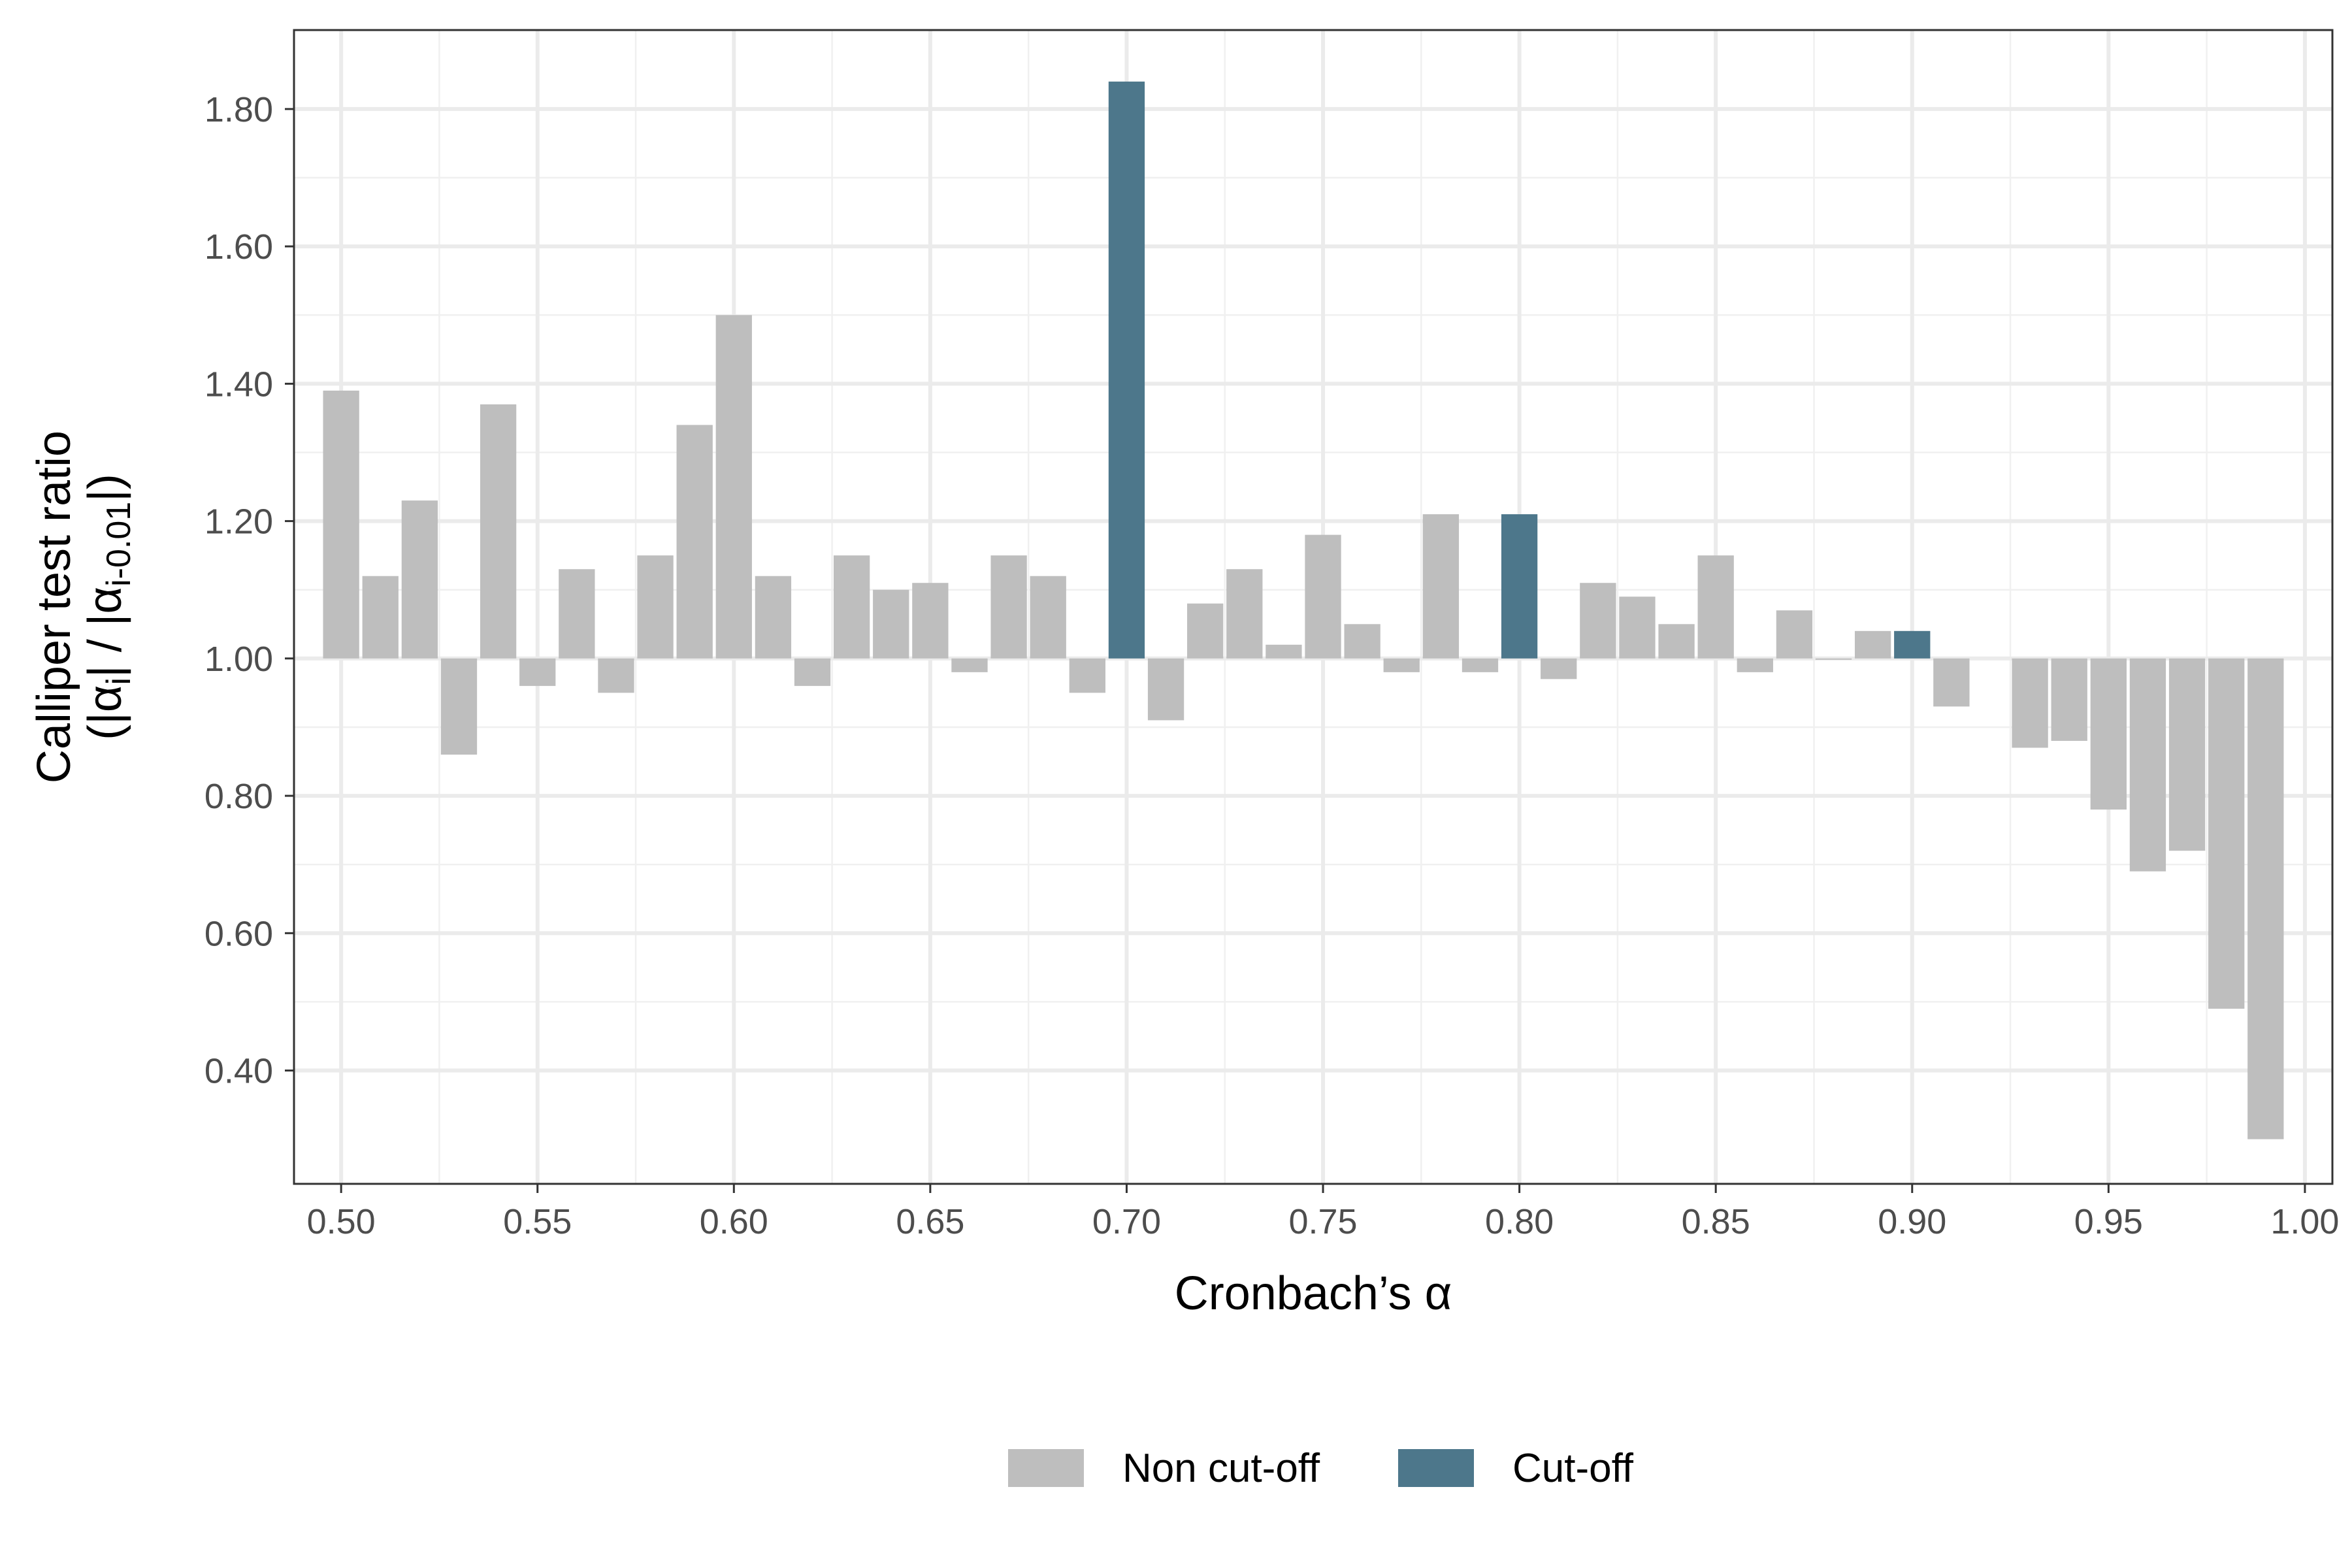 The width and height of the screenshot is (2352, 1568). I want to click on legend: Non cut-off Cut-off, so click(1321, 1468).